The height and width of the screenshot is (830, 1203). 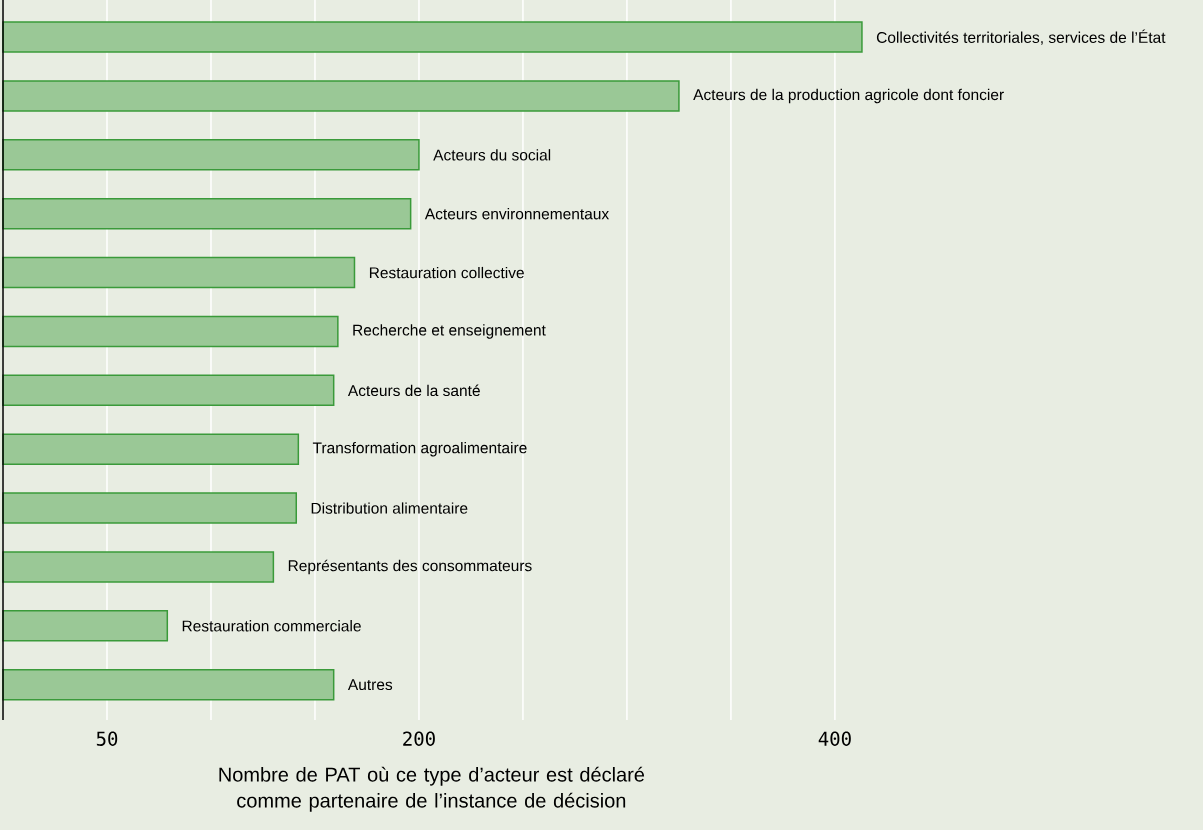 What do you see at coordinates (419, 449) in the screenshot?
I see `y-tick-label: Transformation agroalimentaire` at bounding box center [419, 449].